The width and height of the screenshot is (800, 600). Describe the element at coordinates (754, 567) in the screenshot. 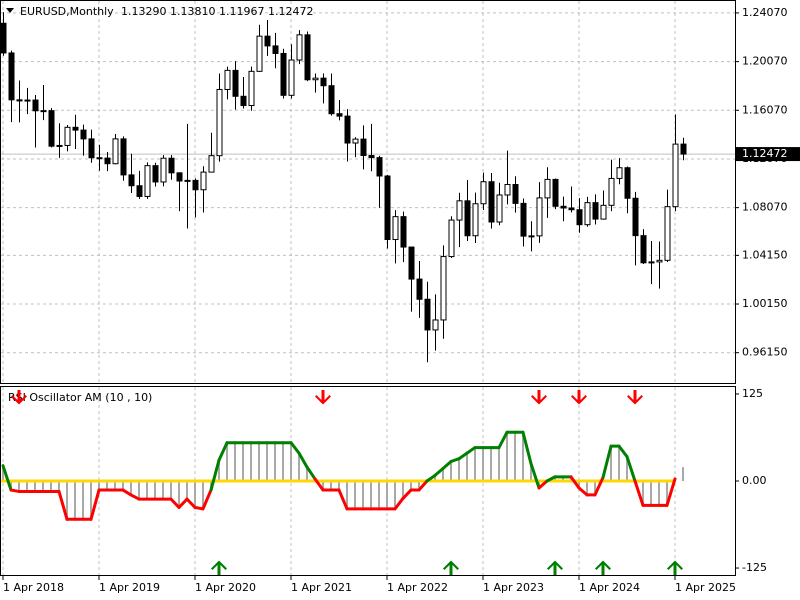

I see `y-tick-label: -125` at that location.